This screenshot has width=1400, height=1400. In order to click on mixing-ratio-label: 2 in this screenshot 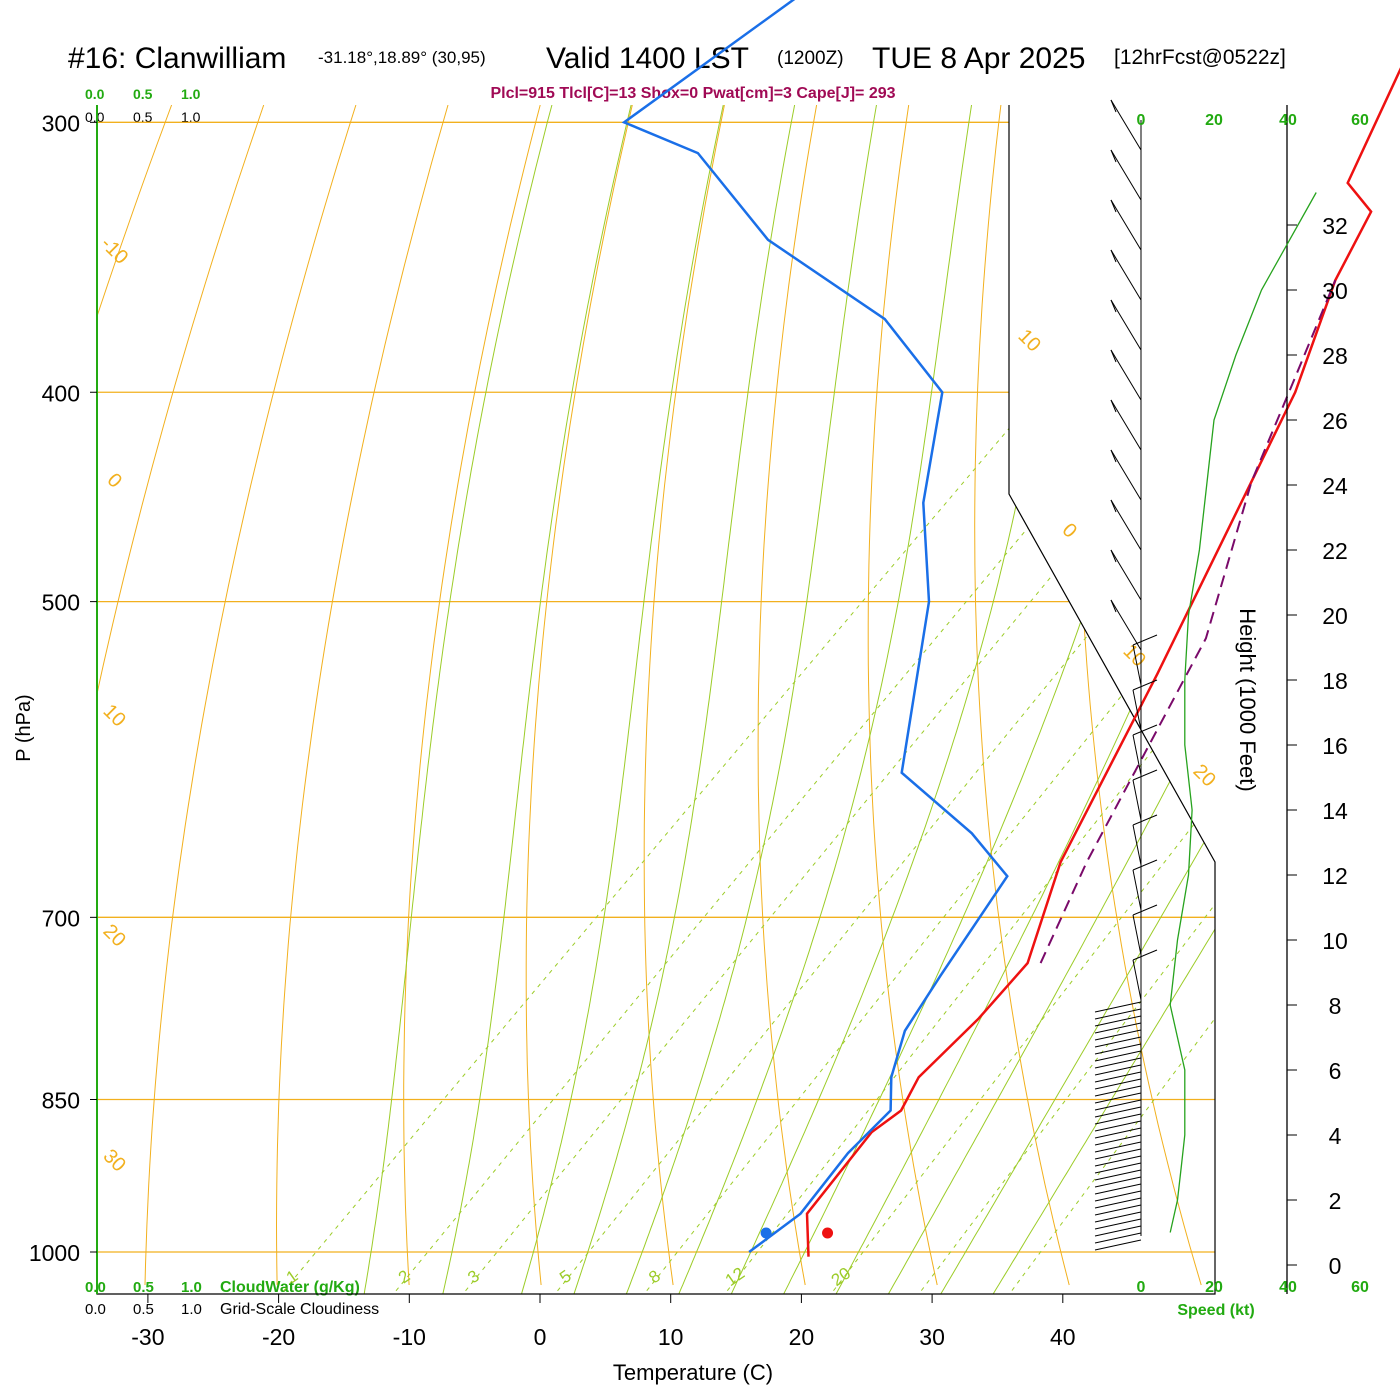, I will do `click(404, 1276)`.